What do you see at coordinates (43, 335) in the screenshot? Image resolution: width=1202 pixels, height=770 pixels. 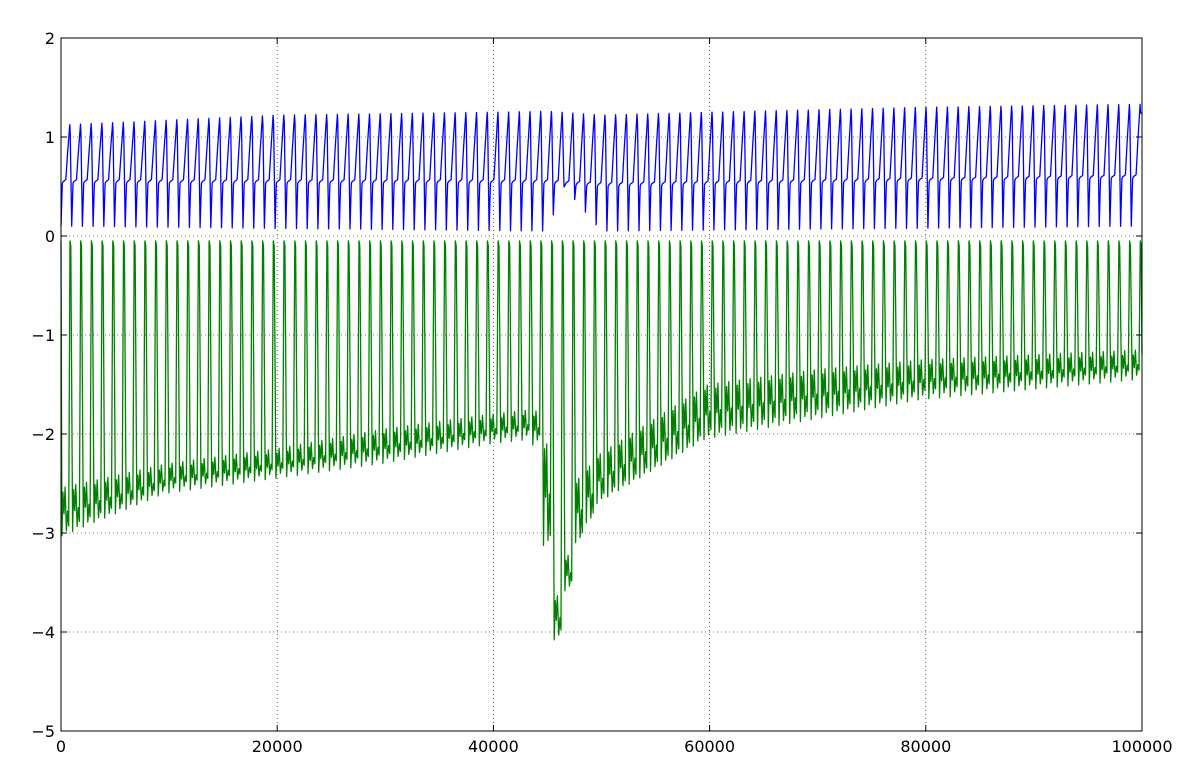 I see `y-tick-label: −1` at bounding box center [43, 335].